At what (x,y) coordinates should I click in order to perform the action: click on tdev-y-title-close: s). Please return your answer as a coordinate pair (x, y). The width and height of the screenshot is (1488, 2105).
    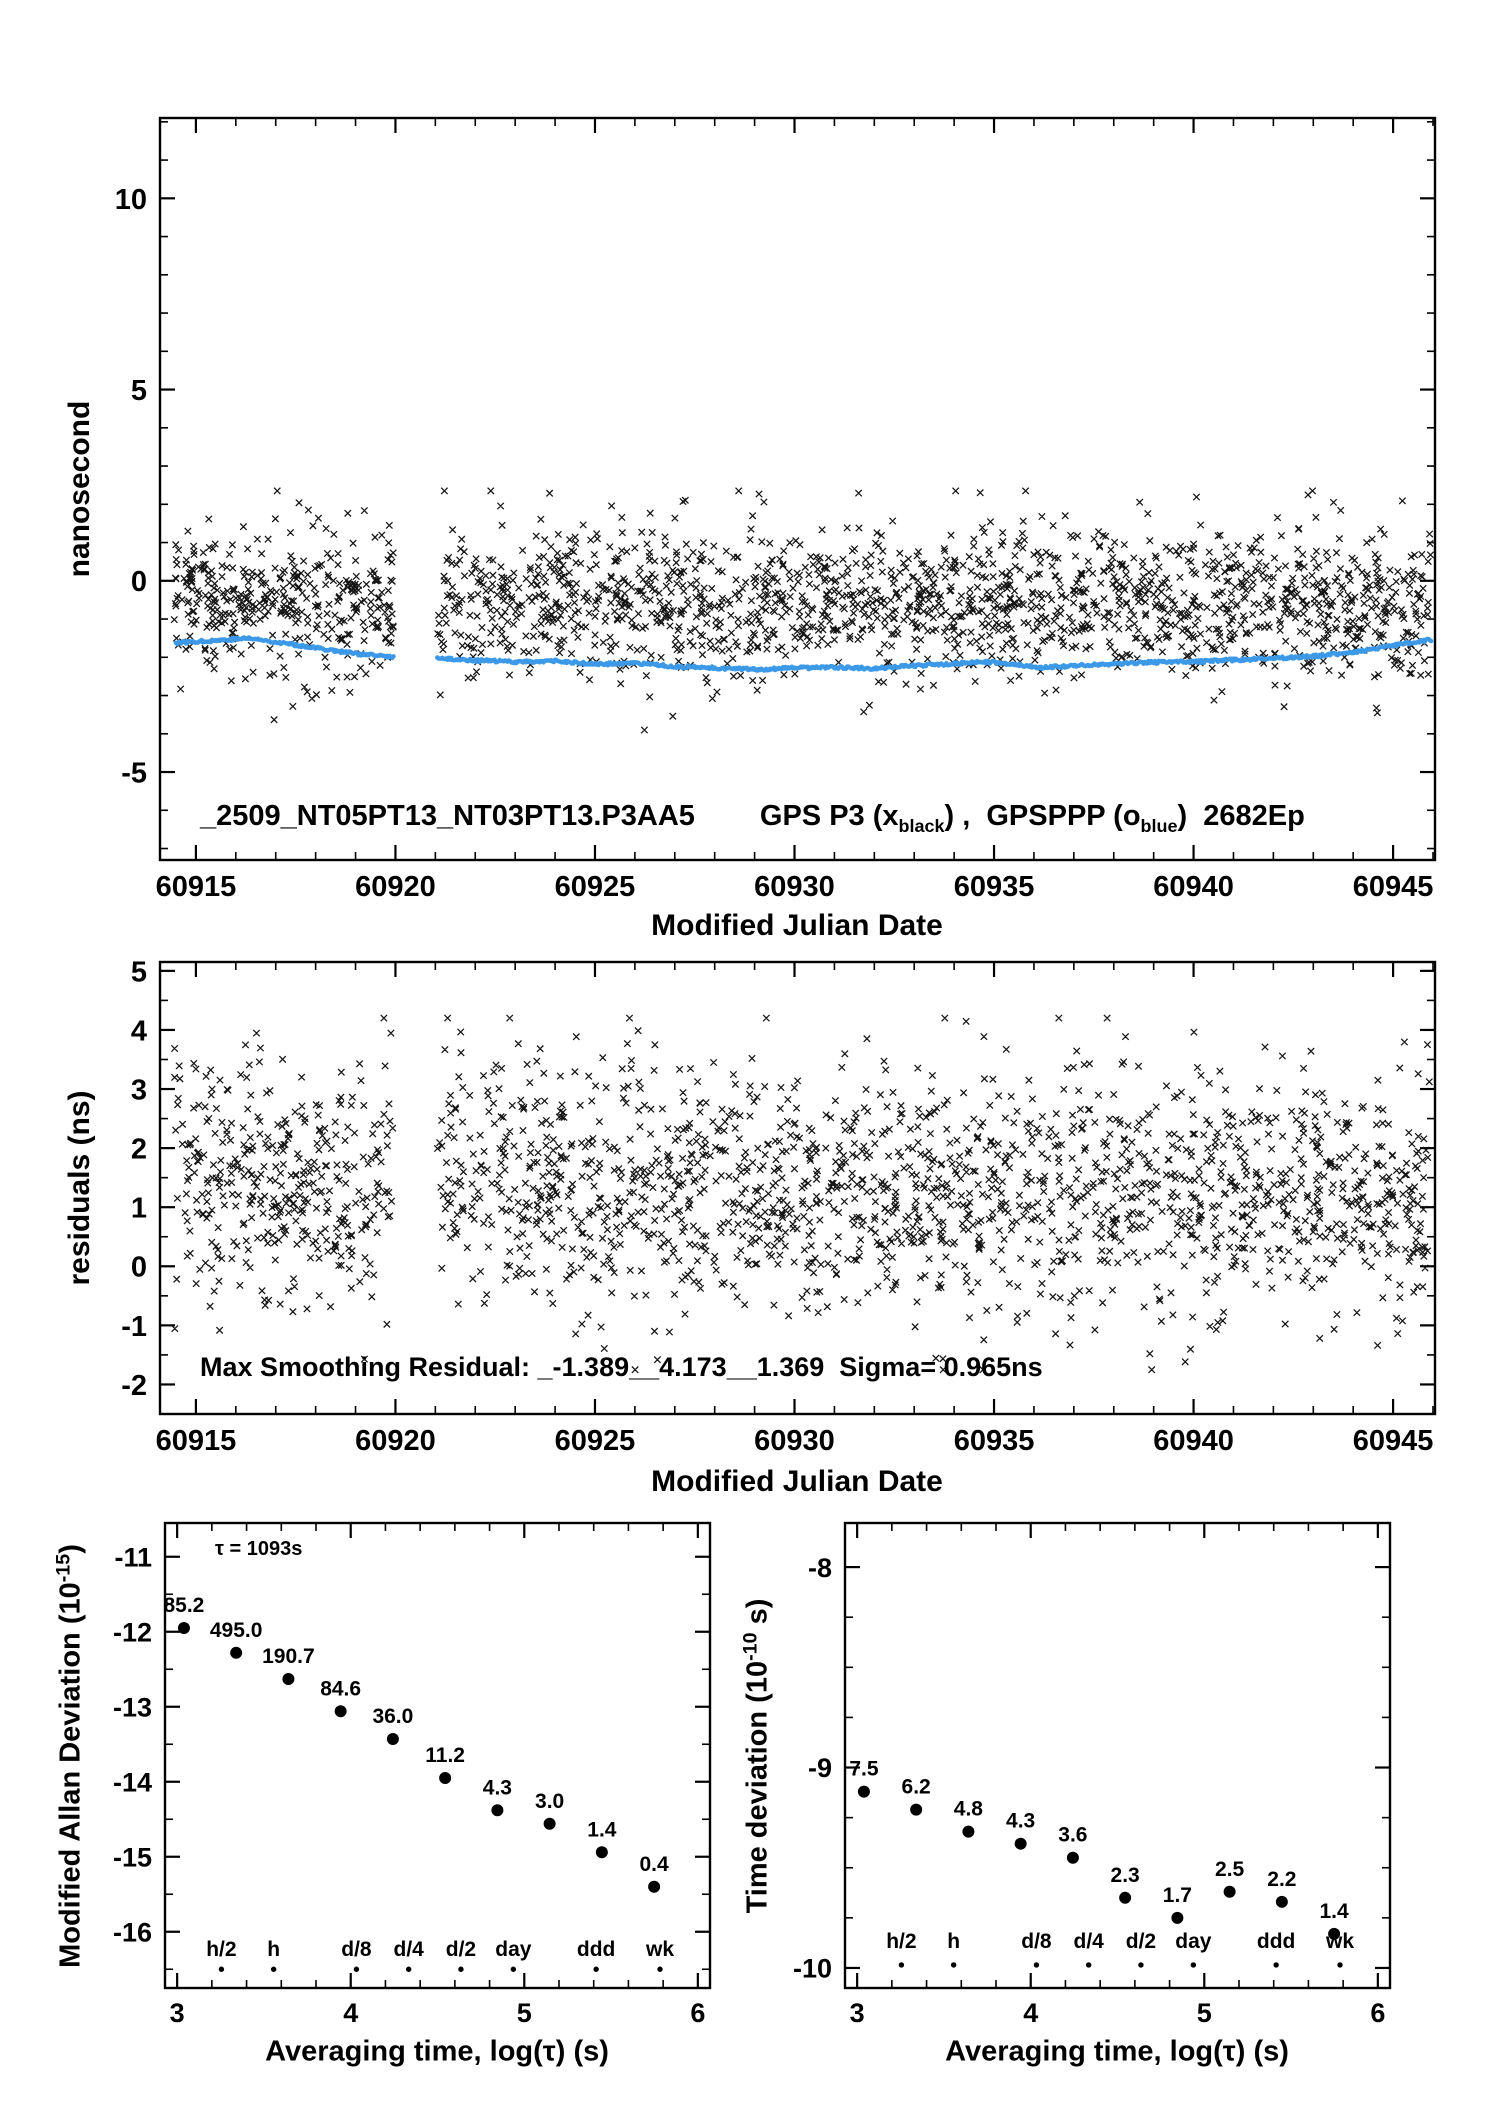
    Looking at the image, I should click on (757, 1615).